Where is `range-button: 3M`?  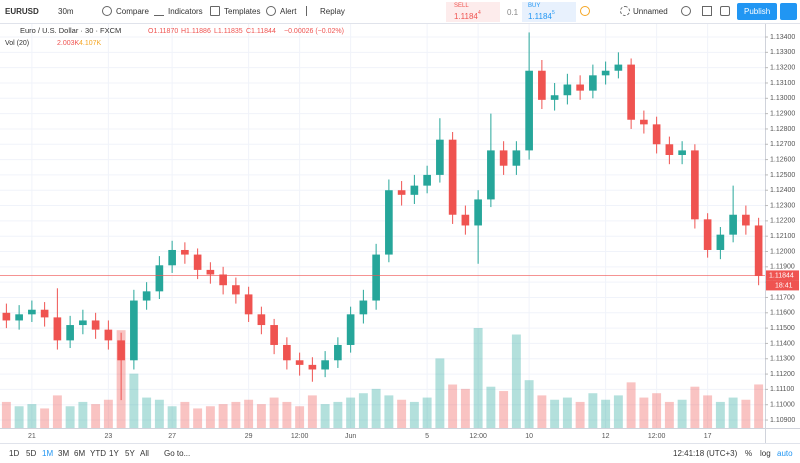 range-button: 3M is located at coordinates (64, 453).